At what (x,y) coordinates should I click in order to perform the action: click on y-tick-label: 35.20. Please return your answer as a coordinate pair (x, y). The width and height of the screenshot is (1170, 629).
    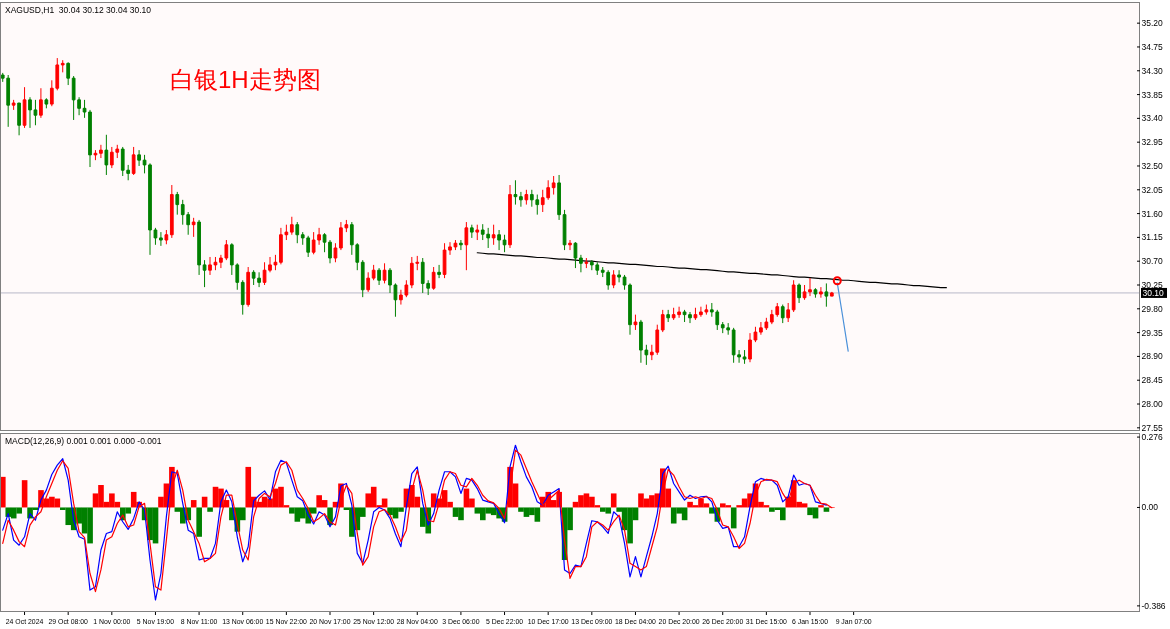
    Looking at the image, I should click on (1152, 23).